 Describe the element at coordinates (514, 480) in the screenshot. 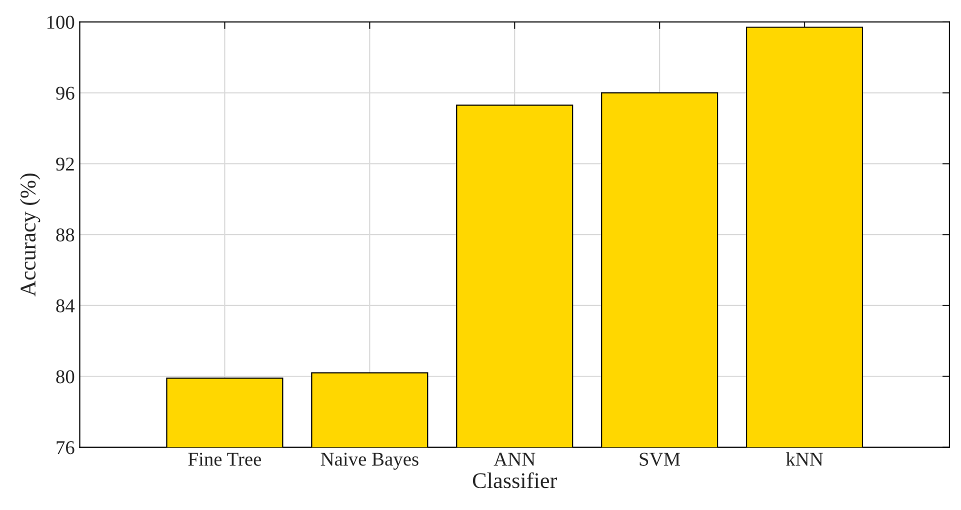

I see `x-axis-title: Classifier` at that location.